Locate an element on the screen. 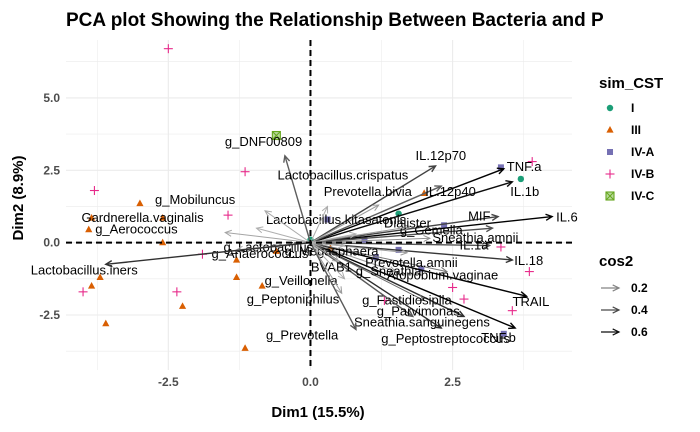 This screenshot has width=700, height=432. variable-label: TNF.b is located at coordinates (498, 337).